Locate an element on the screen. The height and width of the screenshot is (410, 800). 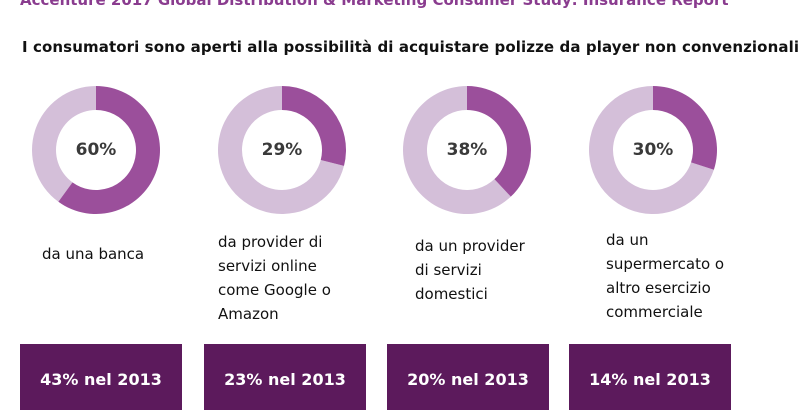
donut-3-label: 30% is located at coordinates (653, 150).